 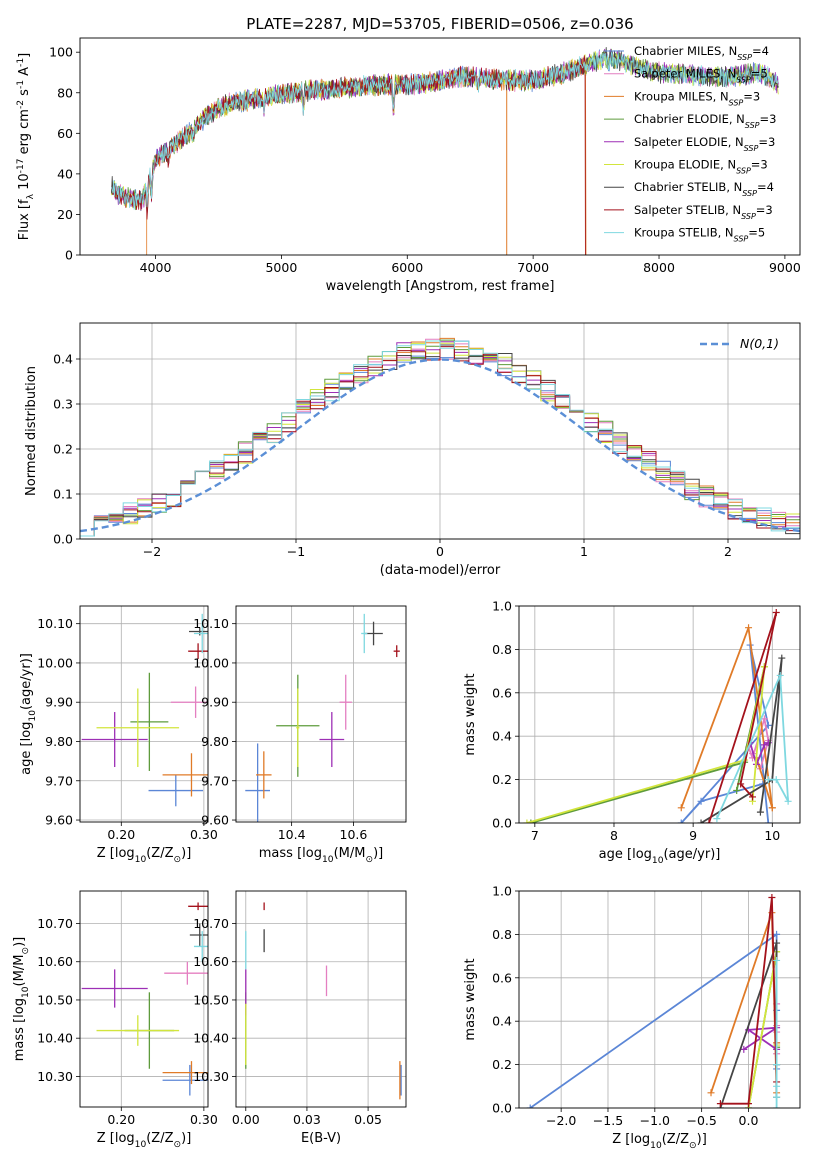 What do you see at coordinates (322, 717) in the screenshot?
I see `plot-area-age-vs-mass` at bounding box center [322, 717].